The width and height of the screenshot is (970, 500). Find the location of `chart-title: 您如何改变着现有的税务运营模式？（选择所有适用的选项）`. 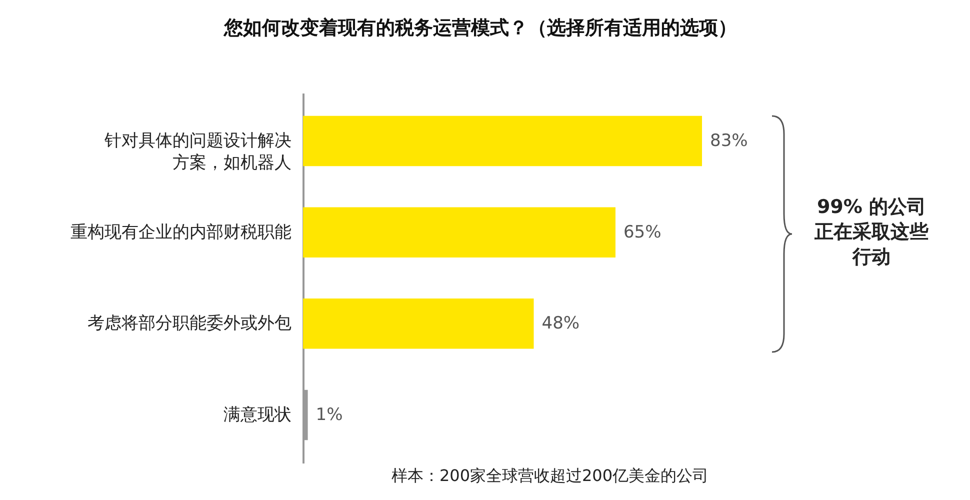

chart-title: 您如何改变着现有的税务运营模式？（选择所有适用的选项） is located at coordinates (480, 28).